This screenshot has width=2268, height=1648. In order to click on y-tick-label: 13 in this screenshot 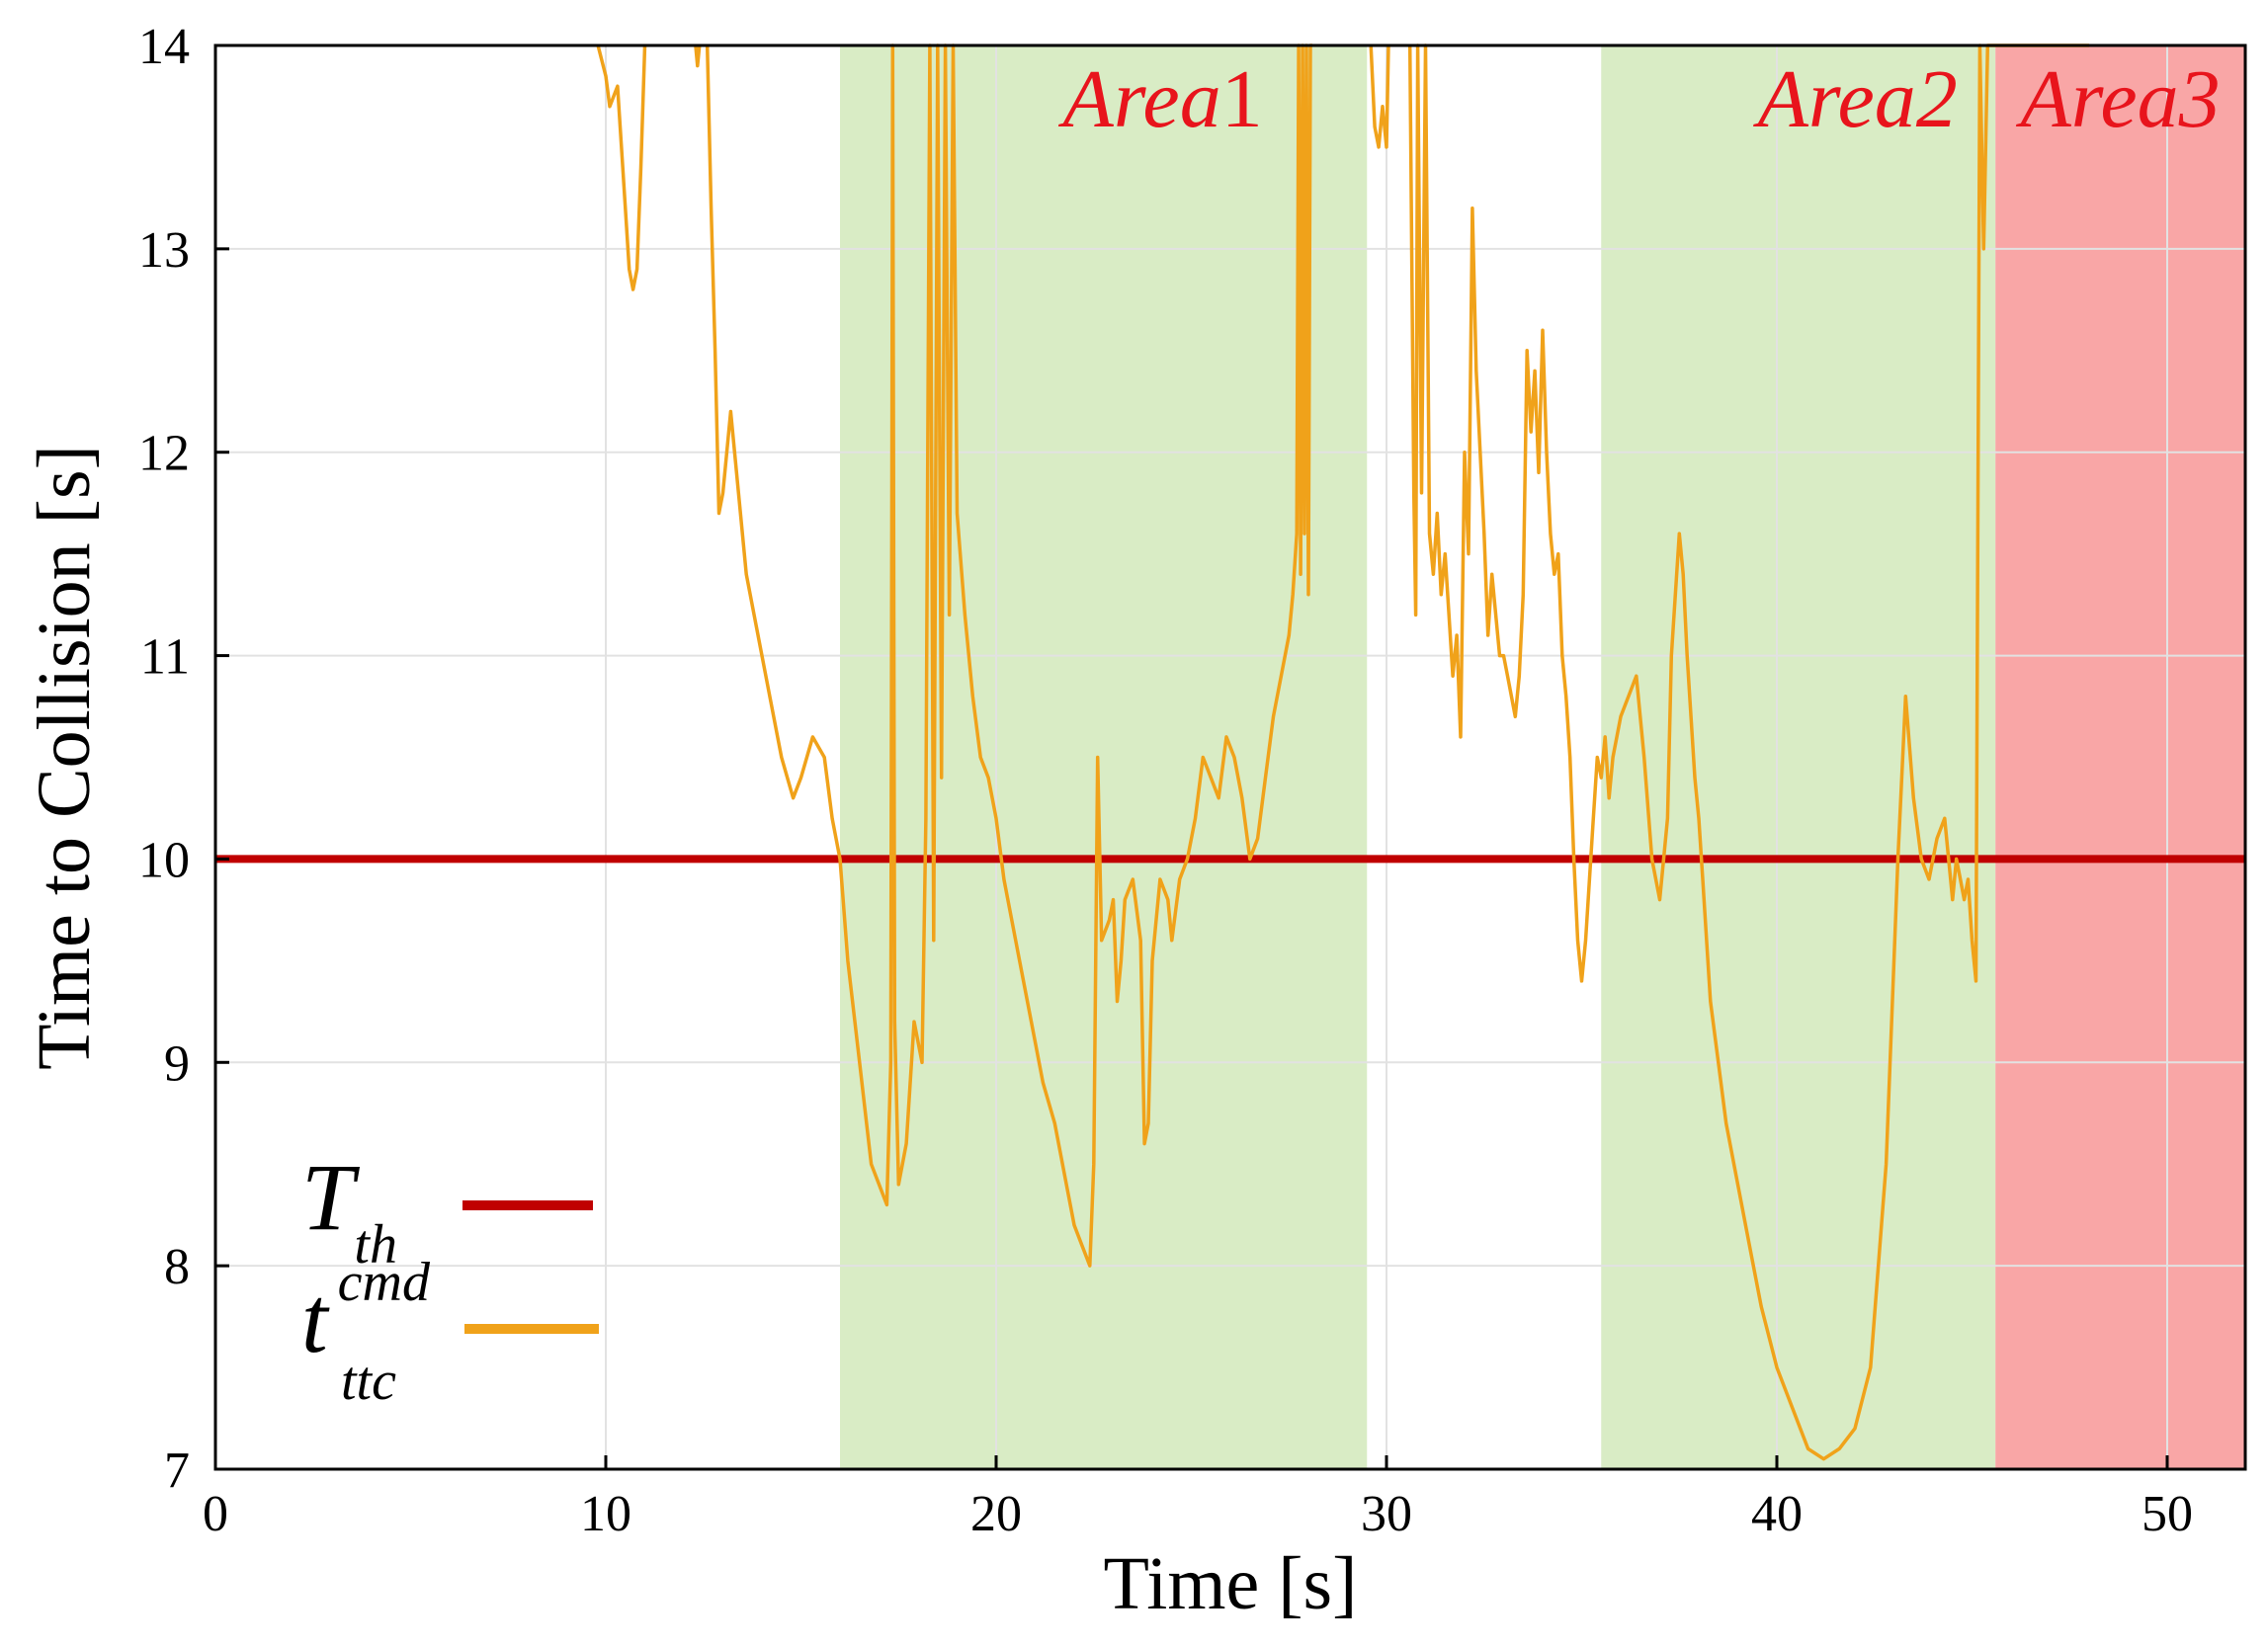, I will do `click(164, 251)`.